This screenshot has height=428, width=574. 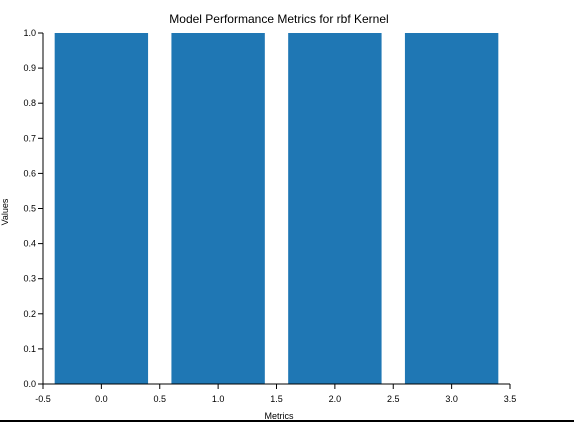 I want to click on y-tick-label: 0.9, so click(x=29, y=68).